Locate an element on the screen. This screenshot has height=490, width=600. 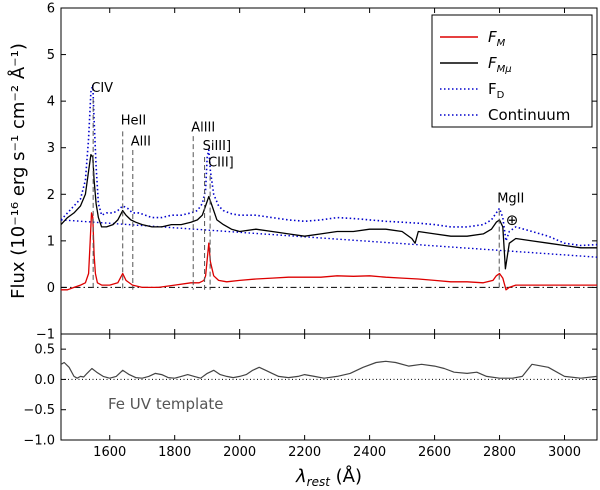
legend-entry-continuum: Continuum is located at coordinates (505, 115).